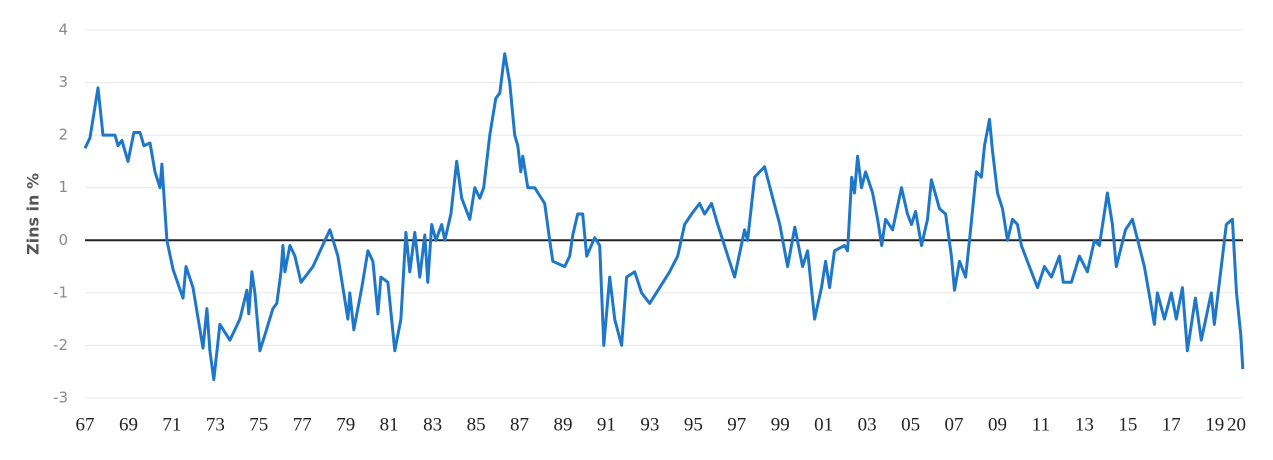 This screenshot has height=460, width=1273. What do you see at coordinates (1041, 424) in the screenshot?
I see `x-tick-label: 11` at bounding box center [1041, 424].